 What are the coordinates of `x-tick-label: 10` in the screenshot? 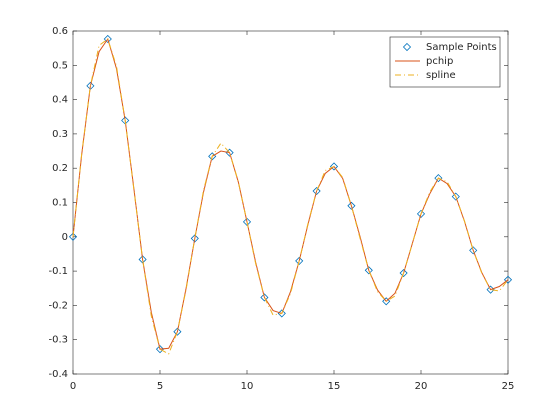 It's located at (247, 386).